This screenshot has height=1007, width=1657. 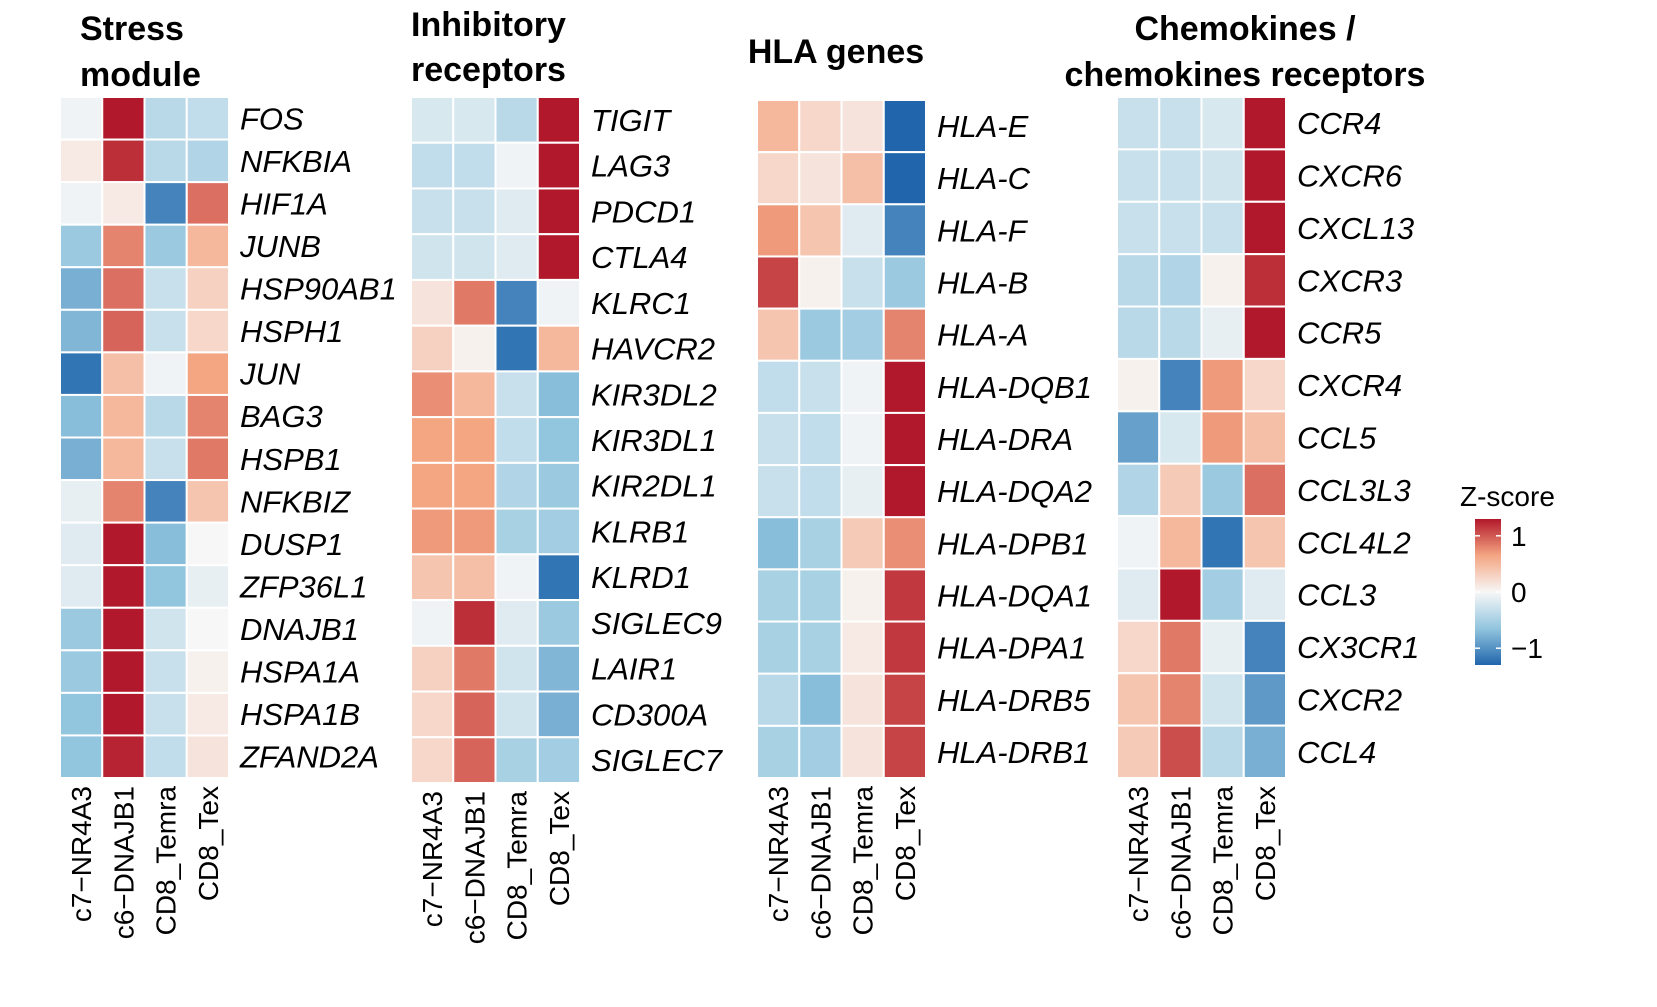 What do you see at coordinates (1245, 29) in the screenshot?
I see `panel-title: Chemokines /` at bounding box center [1245, 29].